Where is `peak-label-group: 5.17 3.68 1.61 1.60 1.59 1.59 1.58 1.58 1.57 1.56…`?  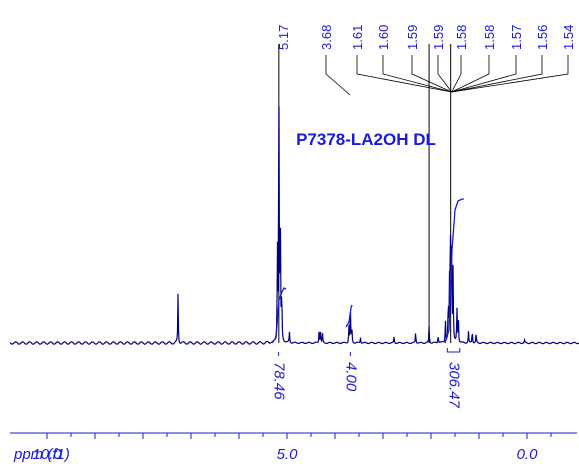
peak-label-group: 5.17 3.68 1.61 1.60 1.59 1.59 1.58 1.58 1.57 1.56… is located at coordinates (426, 60).